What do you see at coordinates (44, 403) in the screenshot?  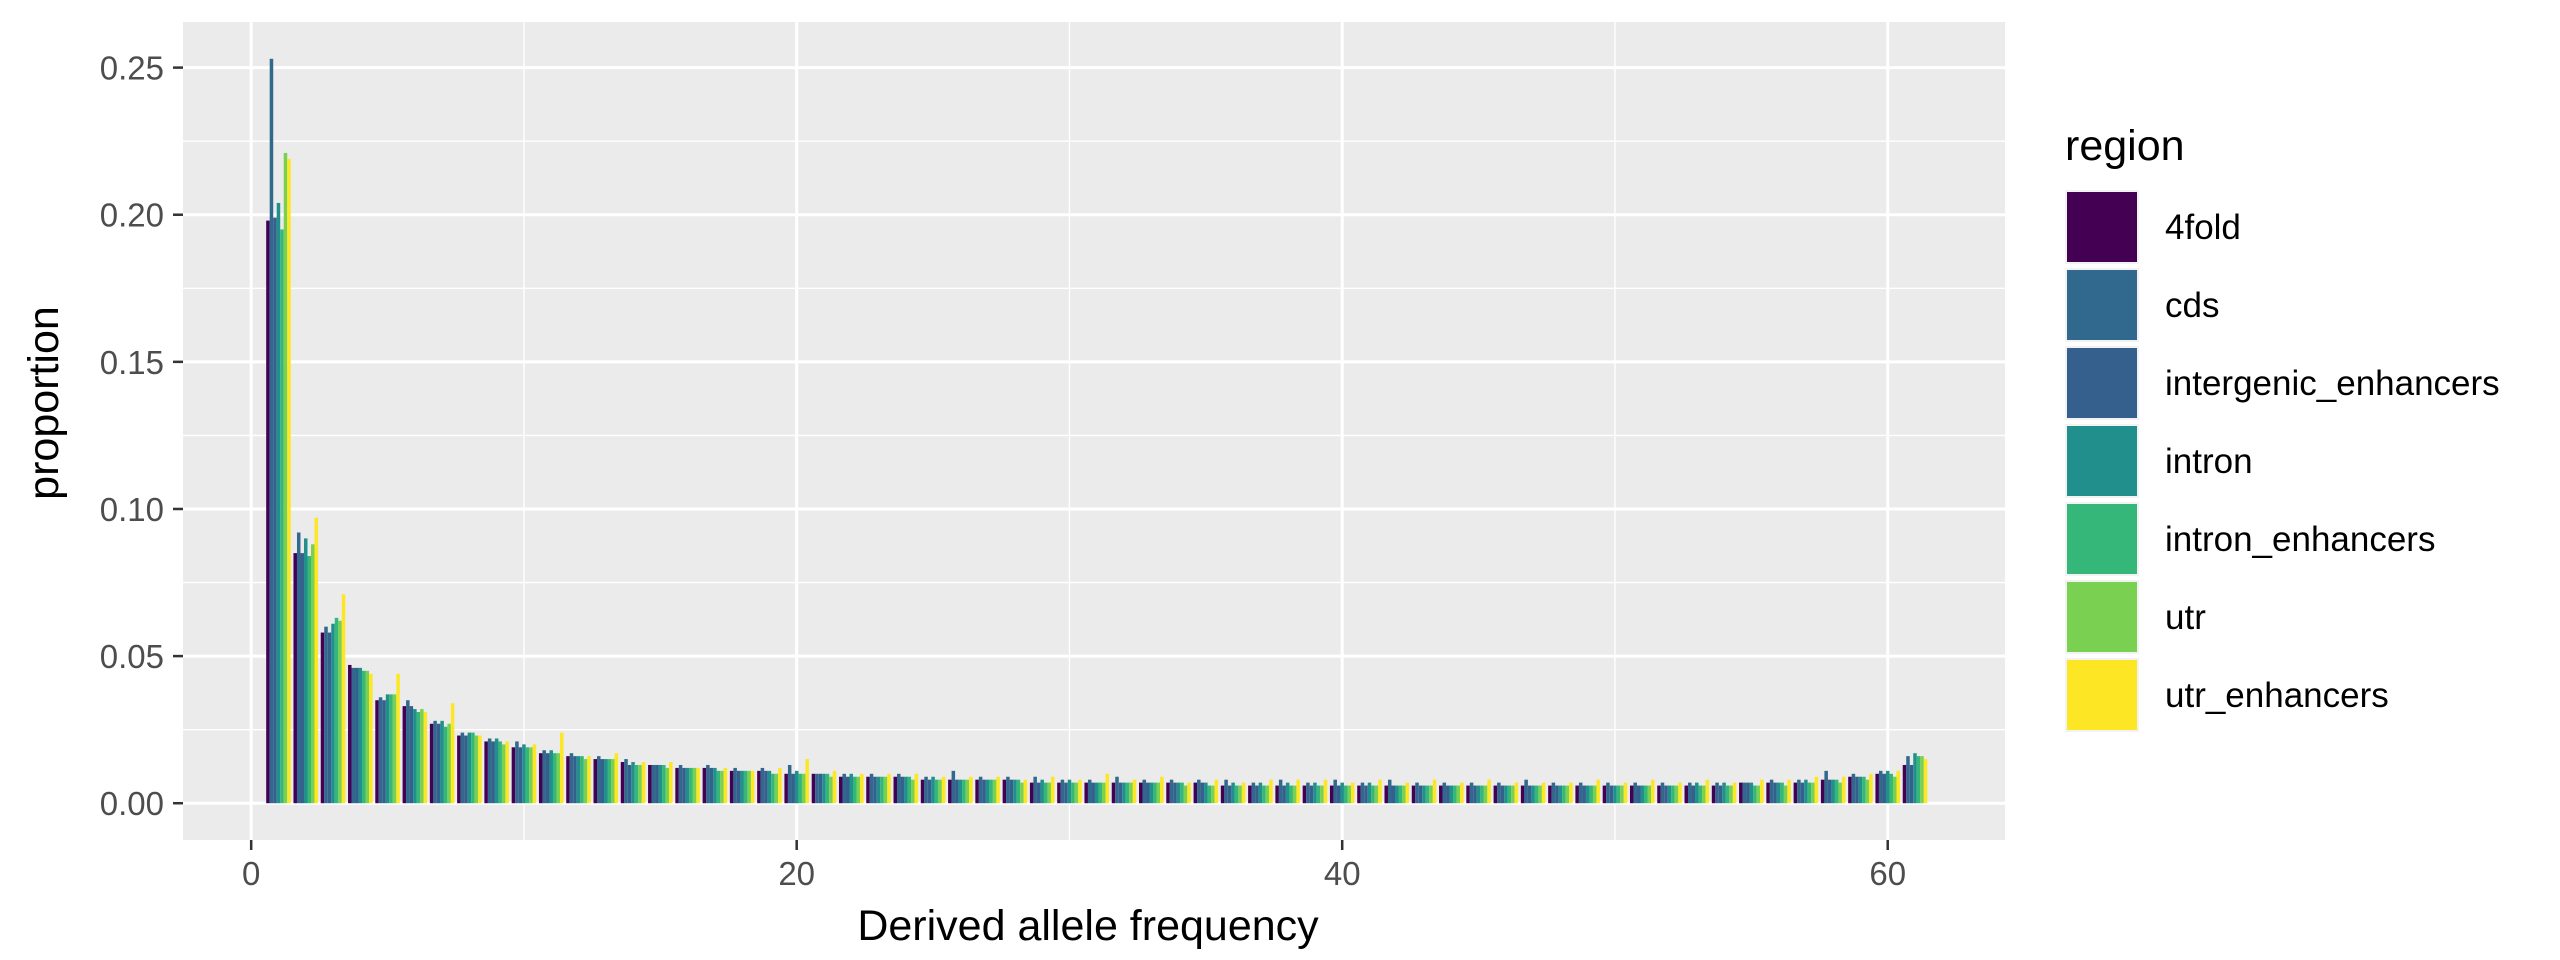 I see `y-axis-title: proportion` at bounding box center [44, 403].